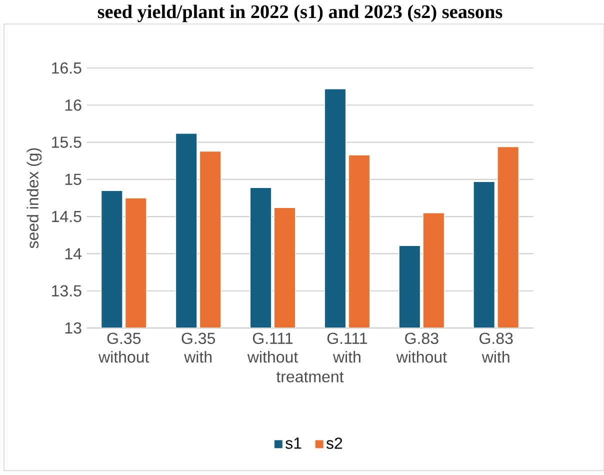 This screenshot has width=604, height=475. I want to click on x-tick-label: G.83 without, so click(421, 347).